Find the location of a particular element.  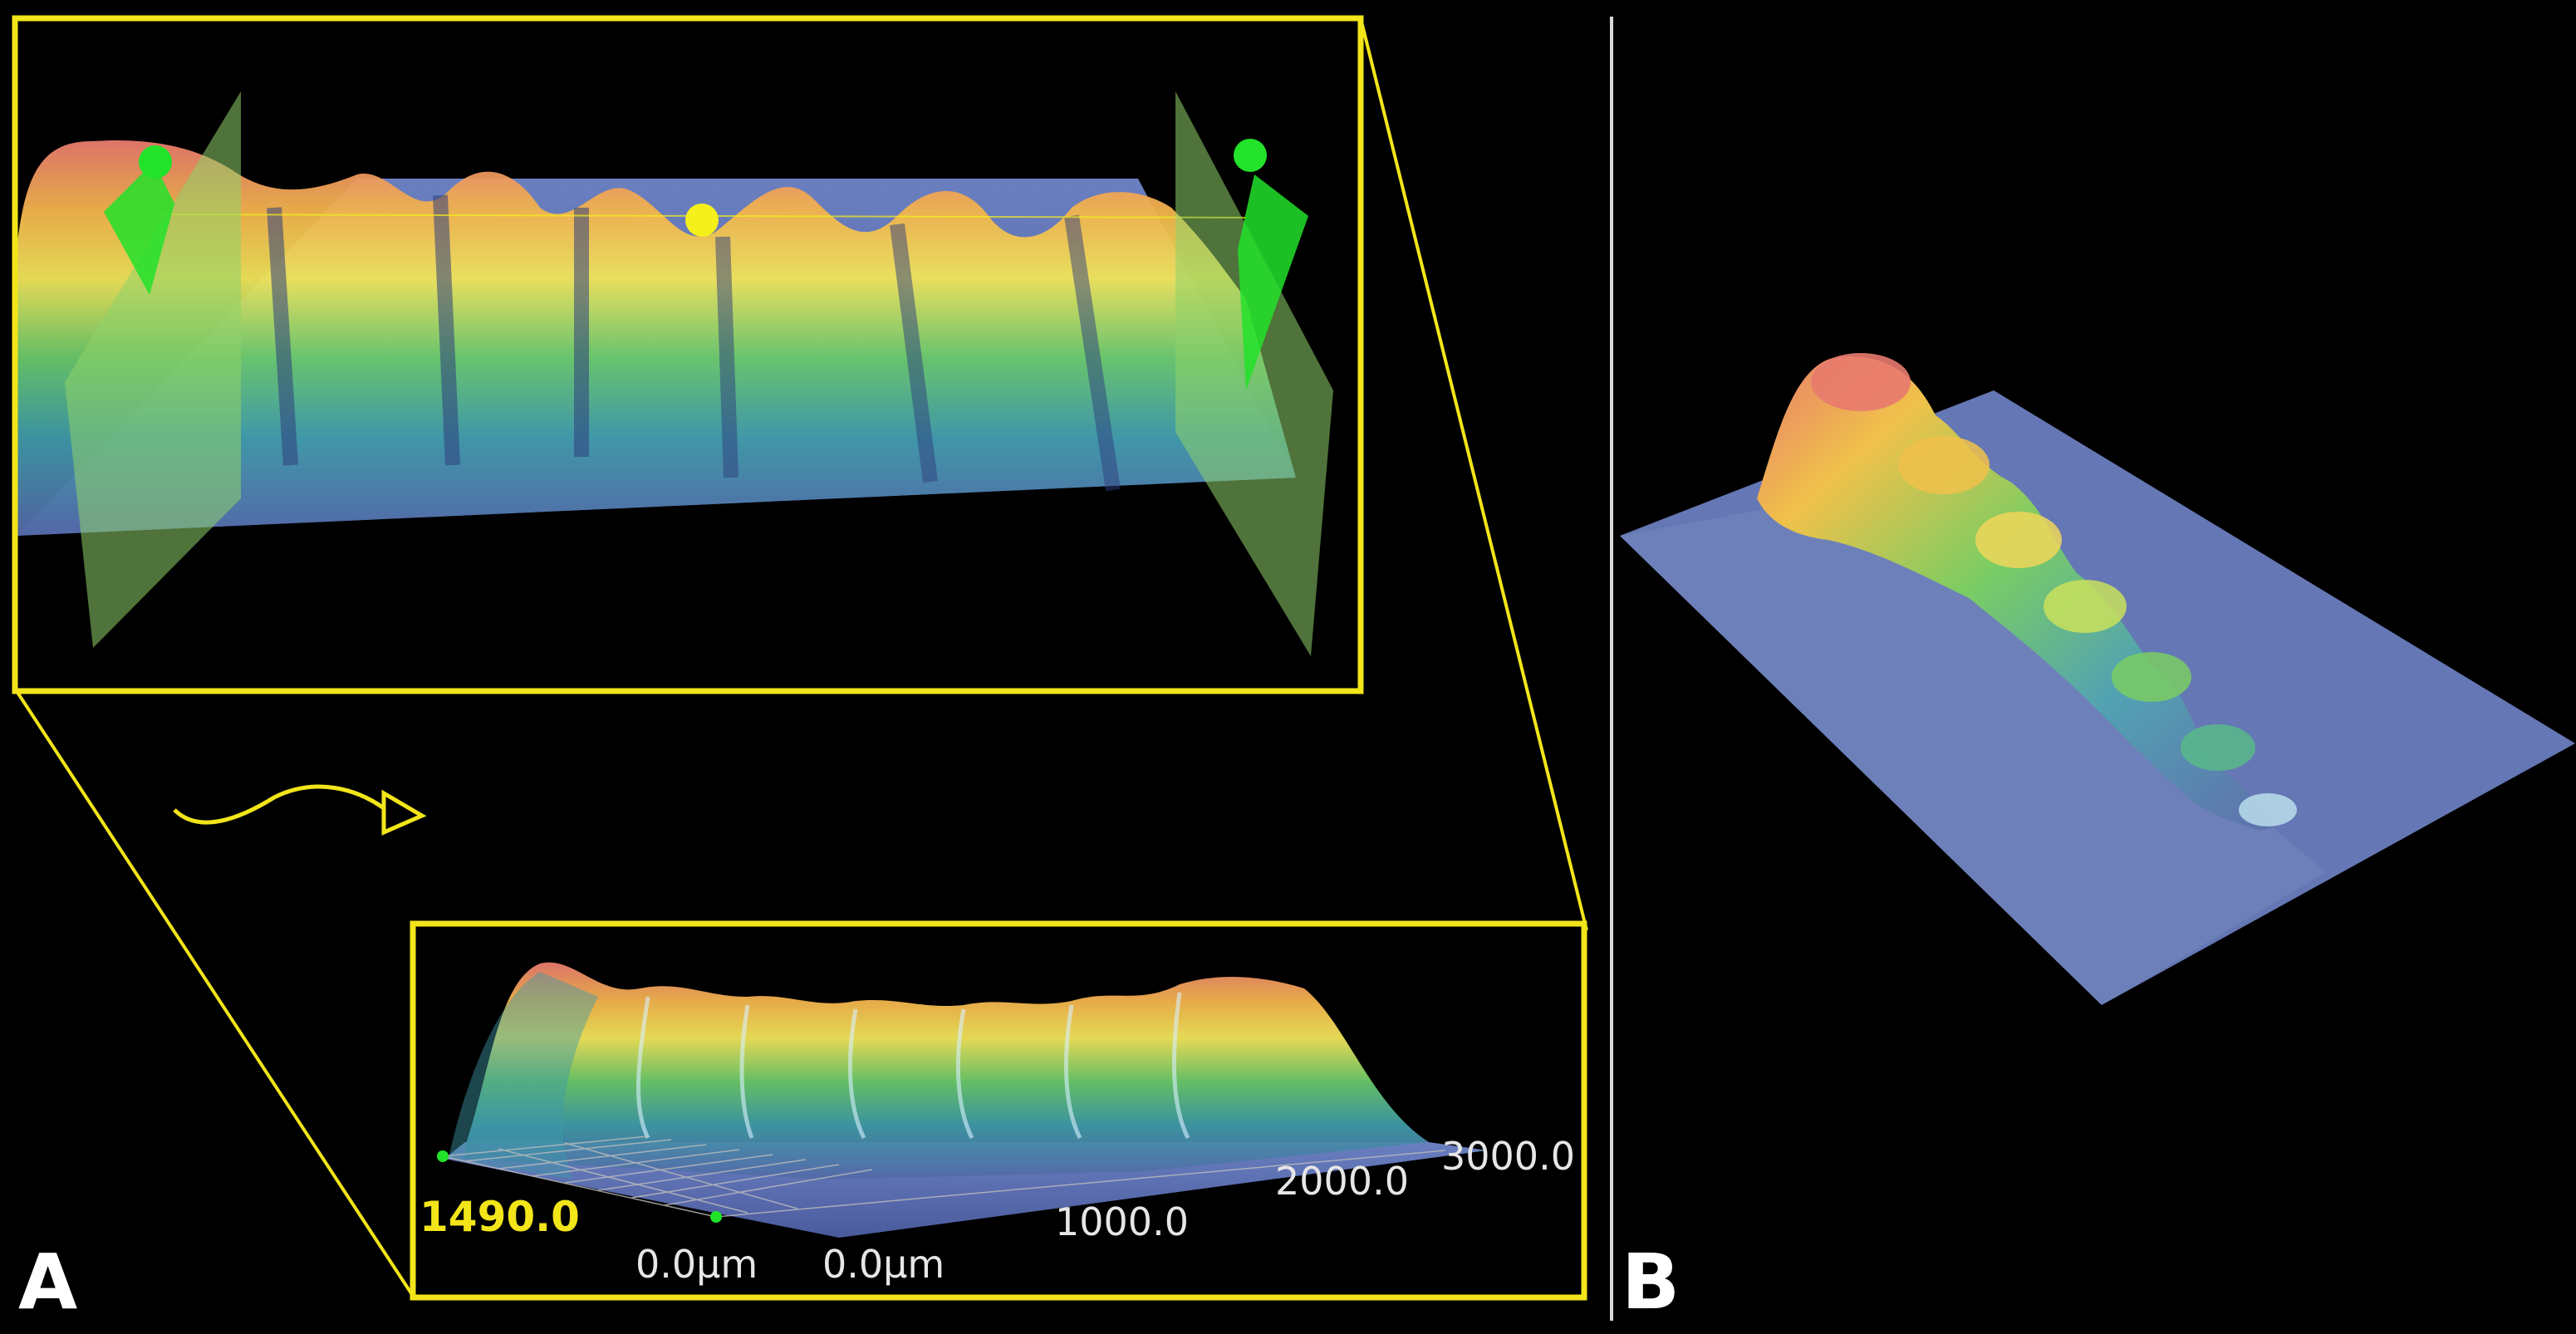

curved-arrow-icon is located at coordinates (300, 810).